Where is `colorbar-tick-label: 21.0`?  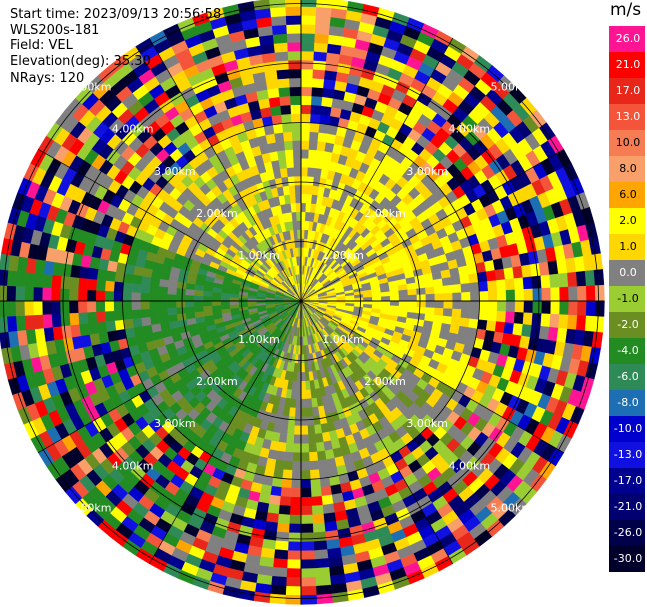 colorbar-tick-label: 21.0 is located at coordinates (628, 64).